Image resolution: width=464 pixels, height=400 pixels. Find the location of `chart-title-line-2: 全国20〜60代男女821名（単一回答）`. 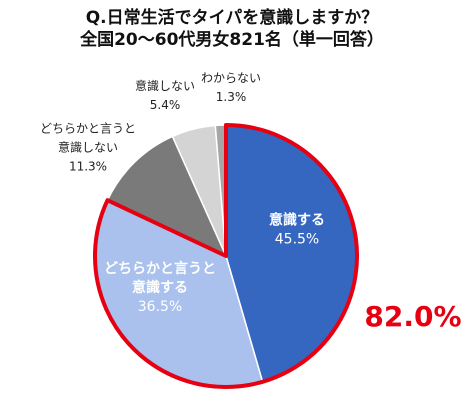

chart-title-line-2: 全国20〜60代男女821名（単一回答） is located at coordinates (232, 40).